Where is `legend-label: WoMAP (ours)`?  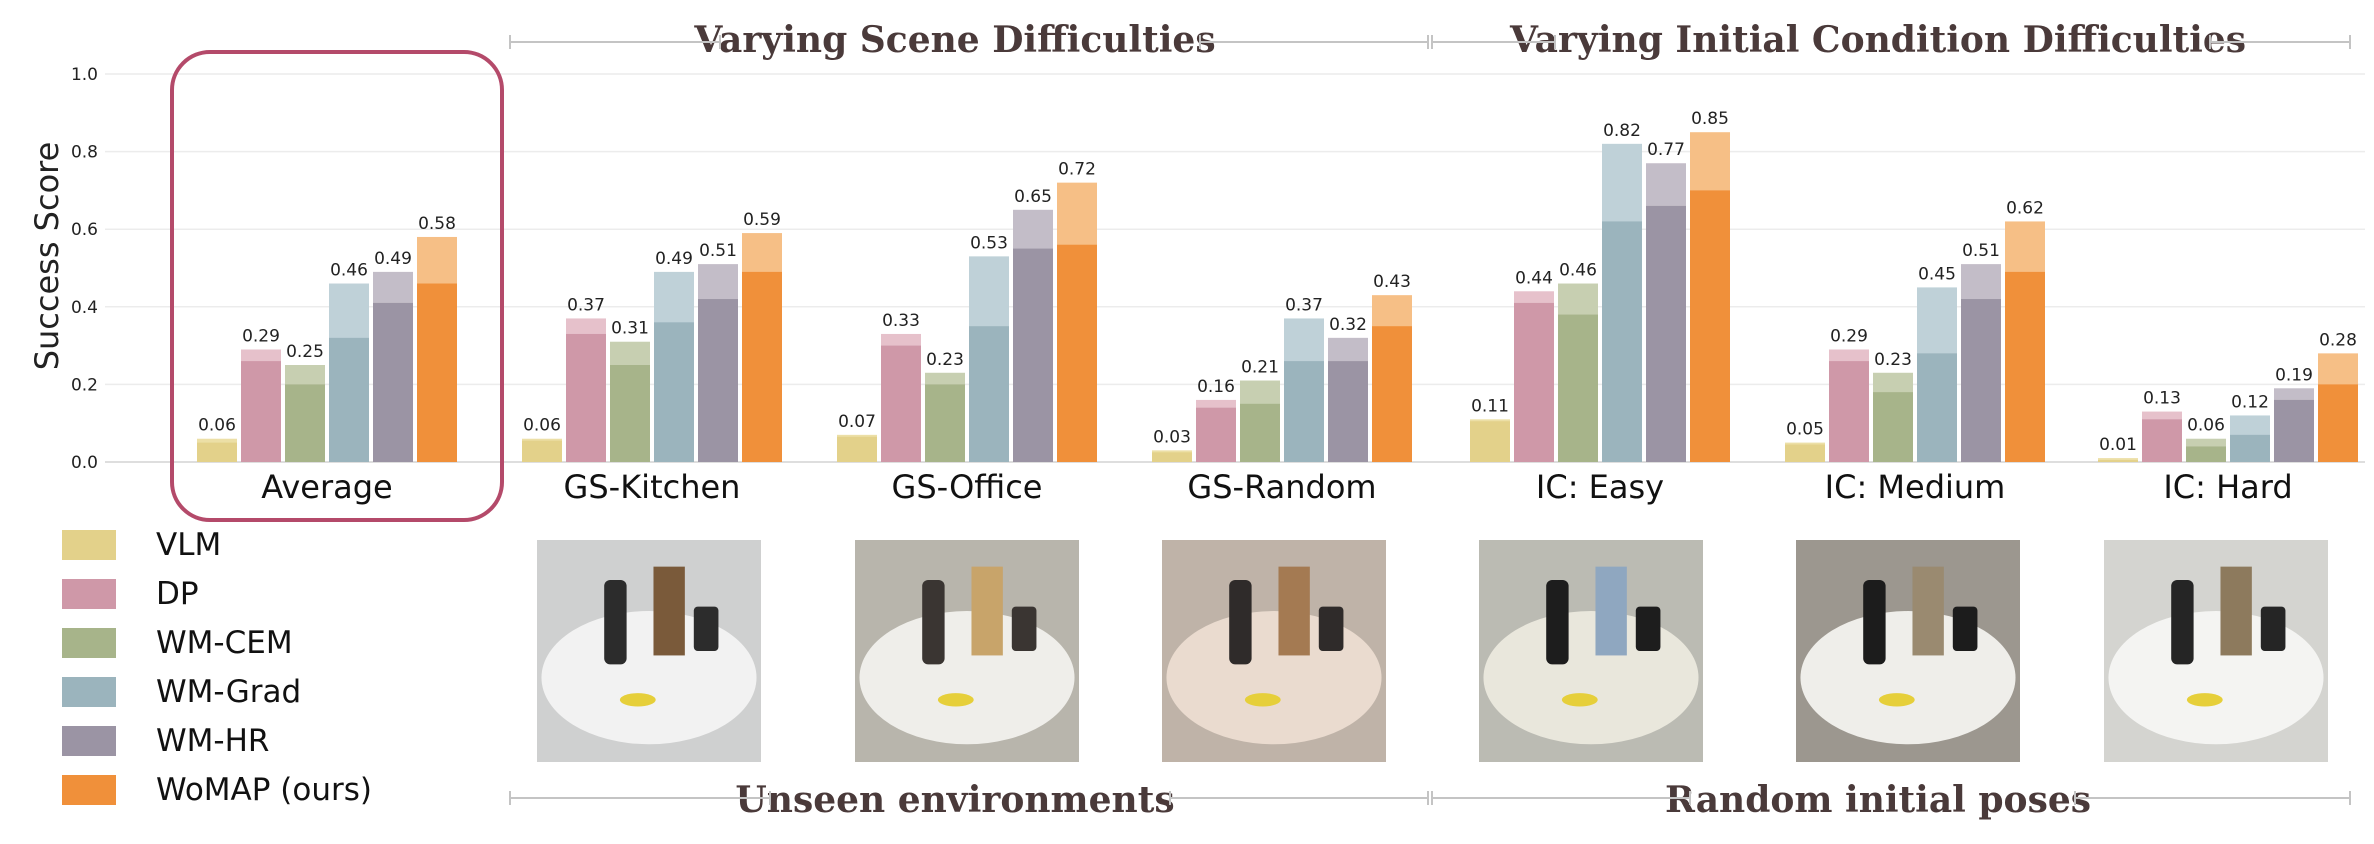 legend-label: WoMAP (ours) is located at coordinates (264, 790).